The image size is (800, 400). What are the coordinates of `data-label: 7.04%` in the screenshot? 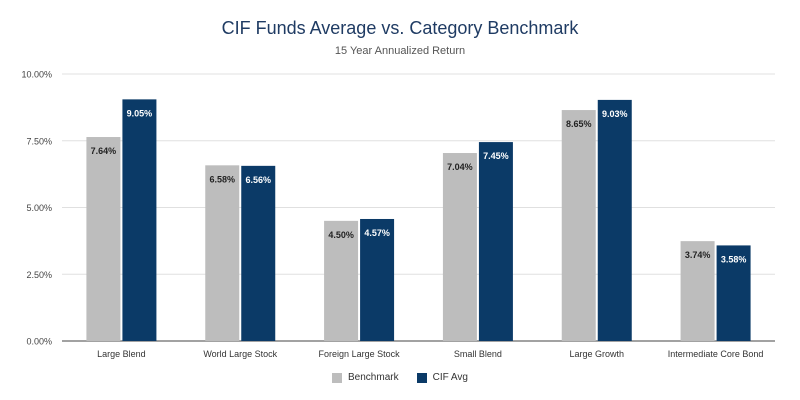 It's located at (460, 167).